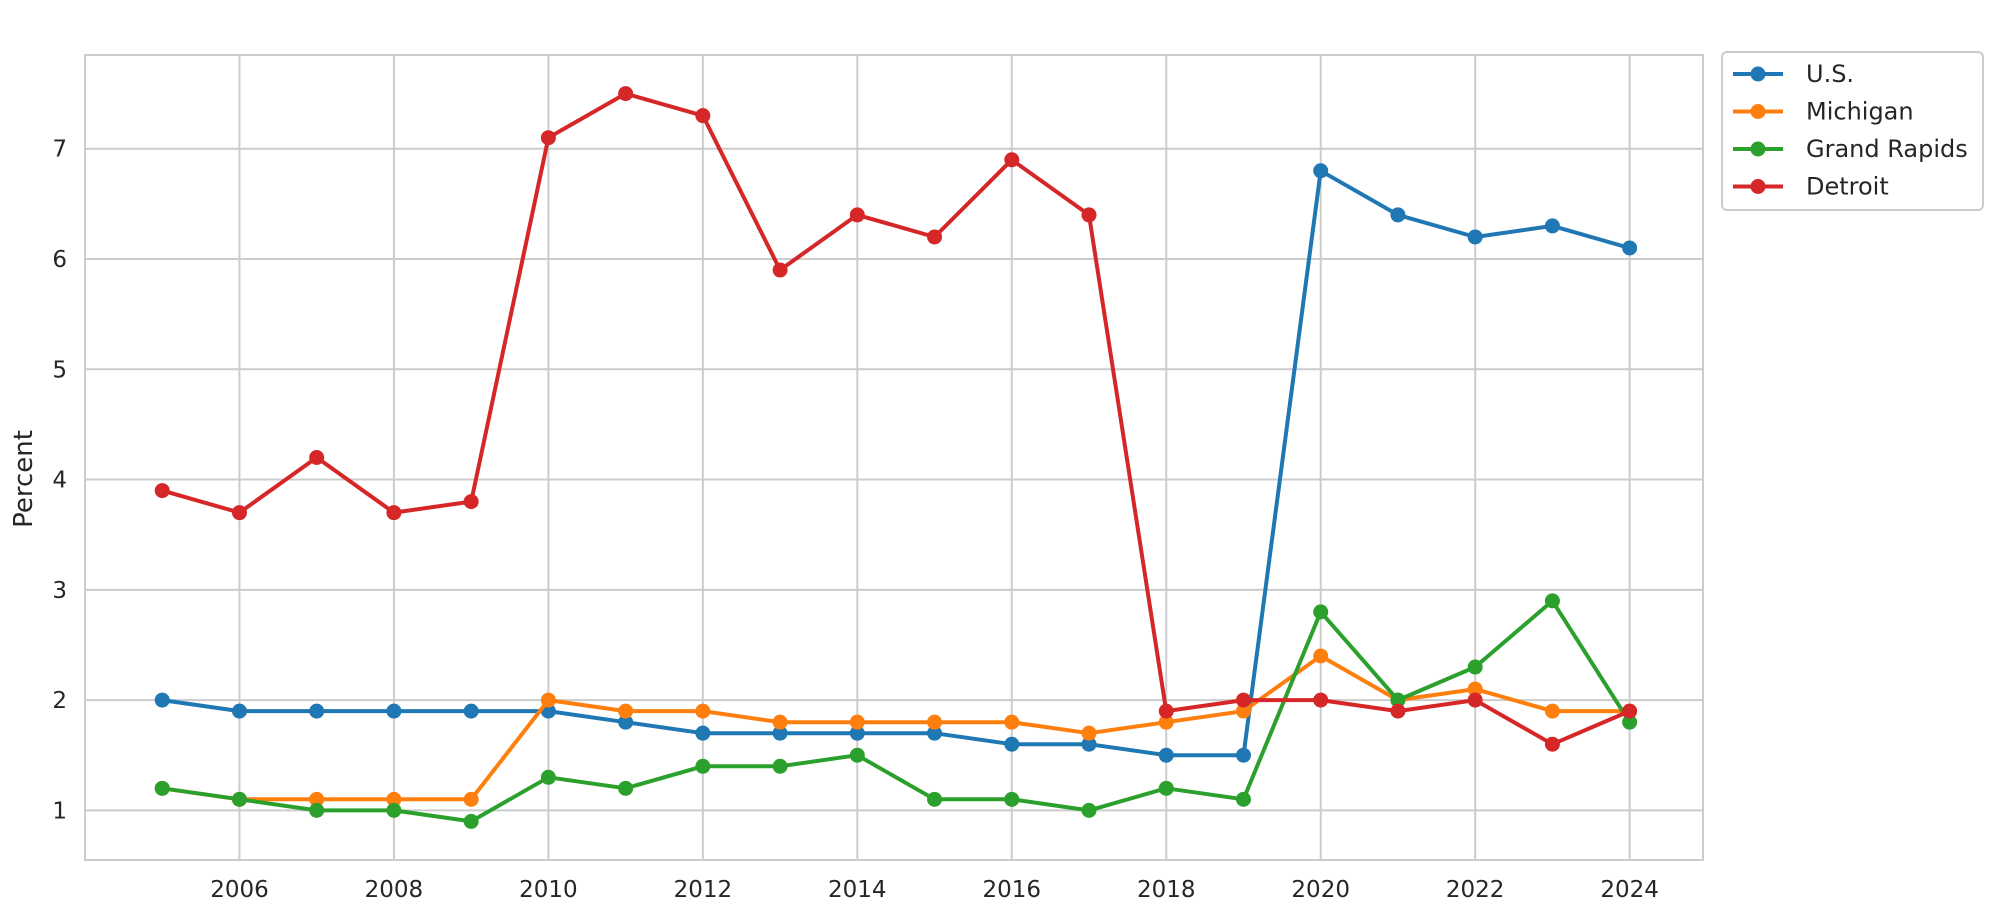 This screenshot has width=2000, height=922. What do you see at coordinates (59, 811) in the screenshot?
I see `y-tick-label: 1` at bounding box center [59, 811].